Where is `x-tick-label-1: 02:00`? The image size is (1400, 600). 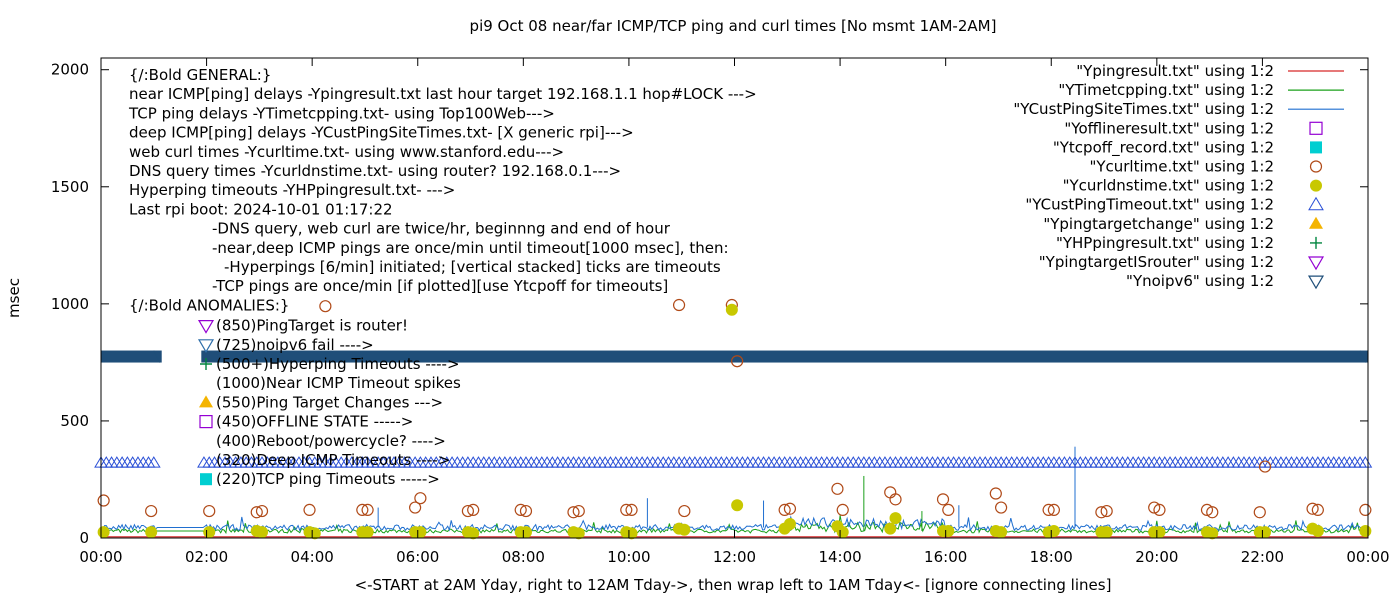
x-tick-label-1: 02:00 is located at coordinates (206, 557).